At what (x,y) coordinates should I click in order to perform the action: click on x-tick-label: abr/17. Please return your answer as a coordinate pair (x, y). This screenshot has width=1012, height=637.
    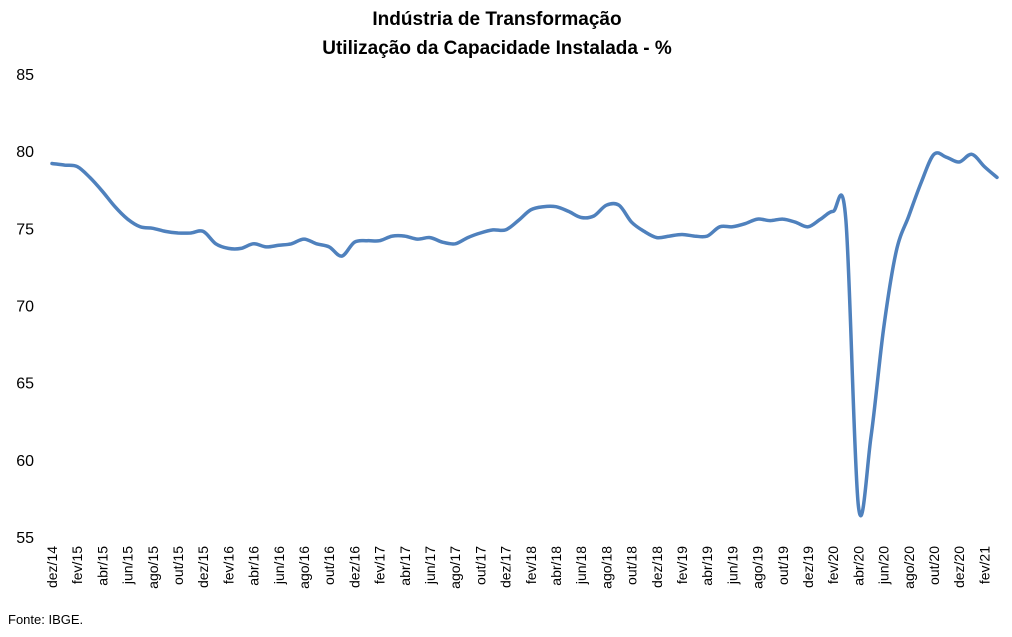
    Looking at the image, I should click on (405, 566).